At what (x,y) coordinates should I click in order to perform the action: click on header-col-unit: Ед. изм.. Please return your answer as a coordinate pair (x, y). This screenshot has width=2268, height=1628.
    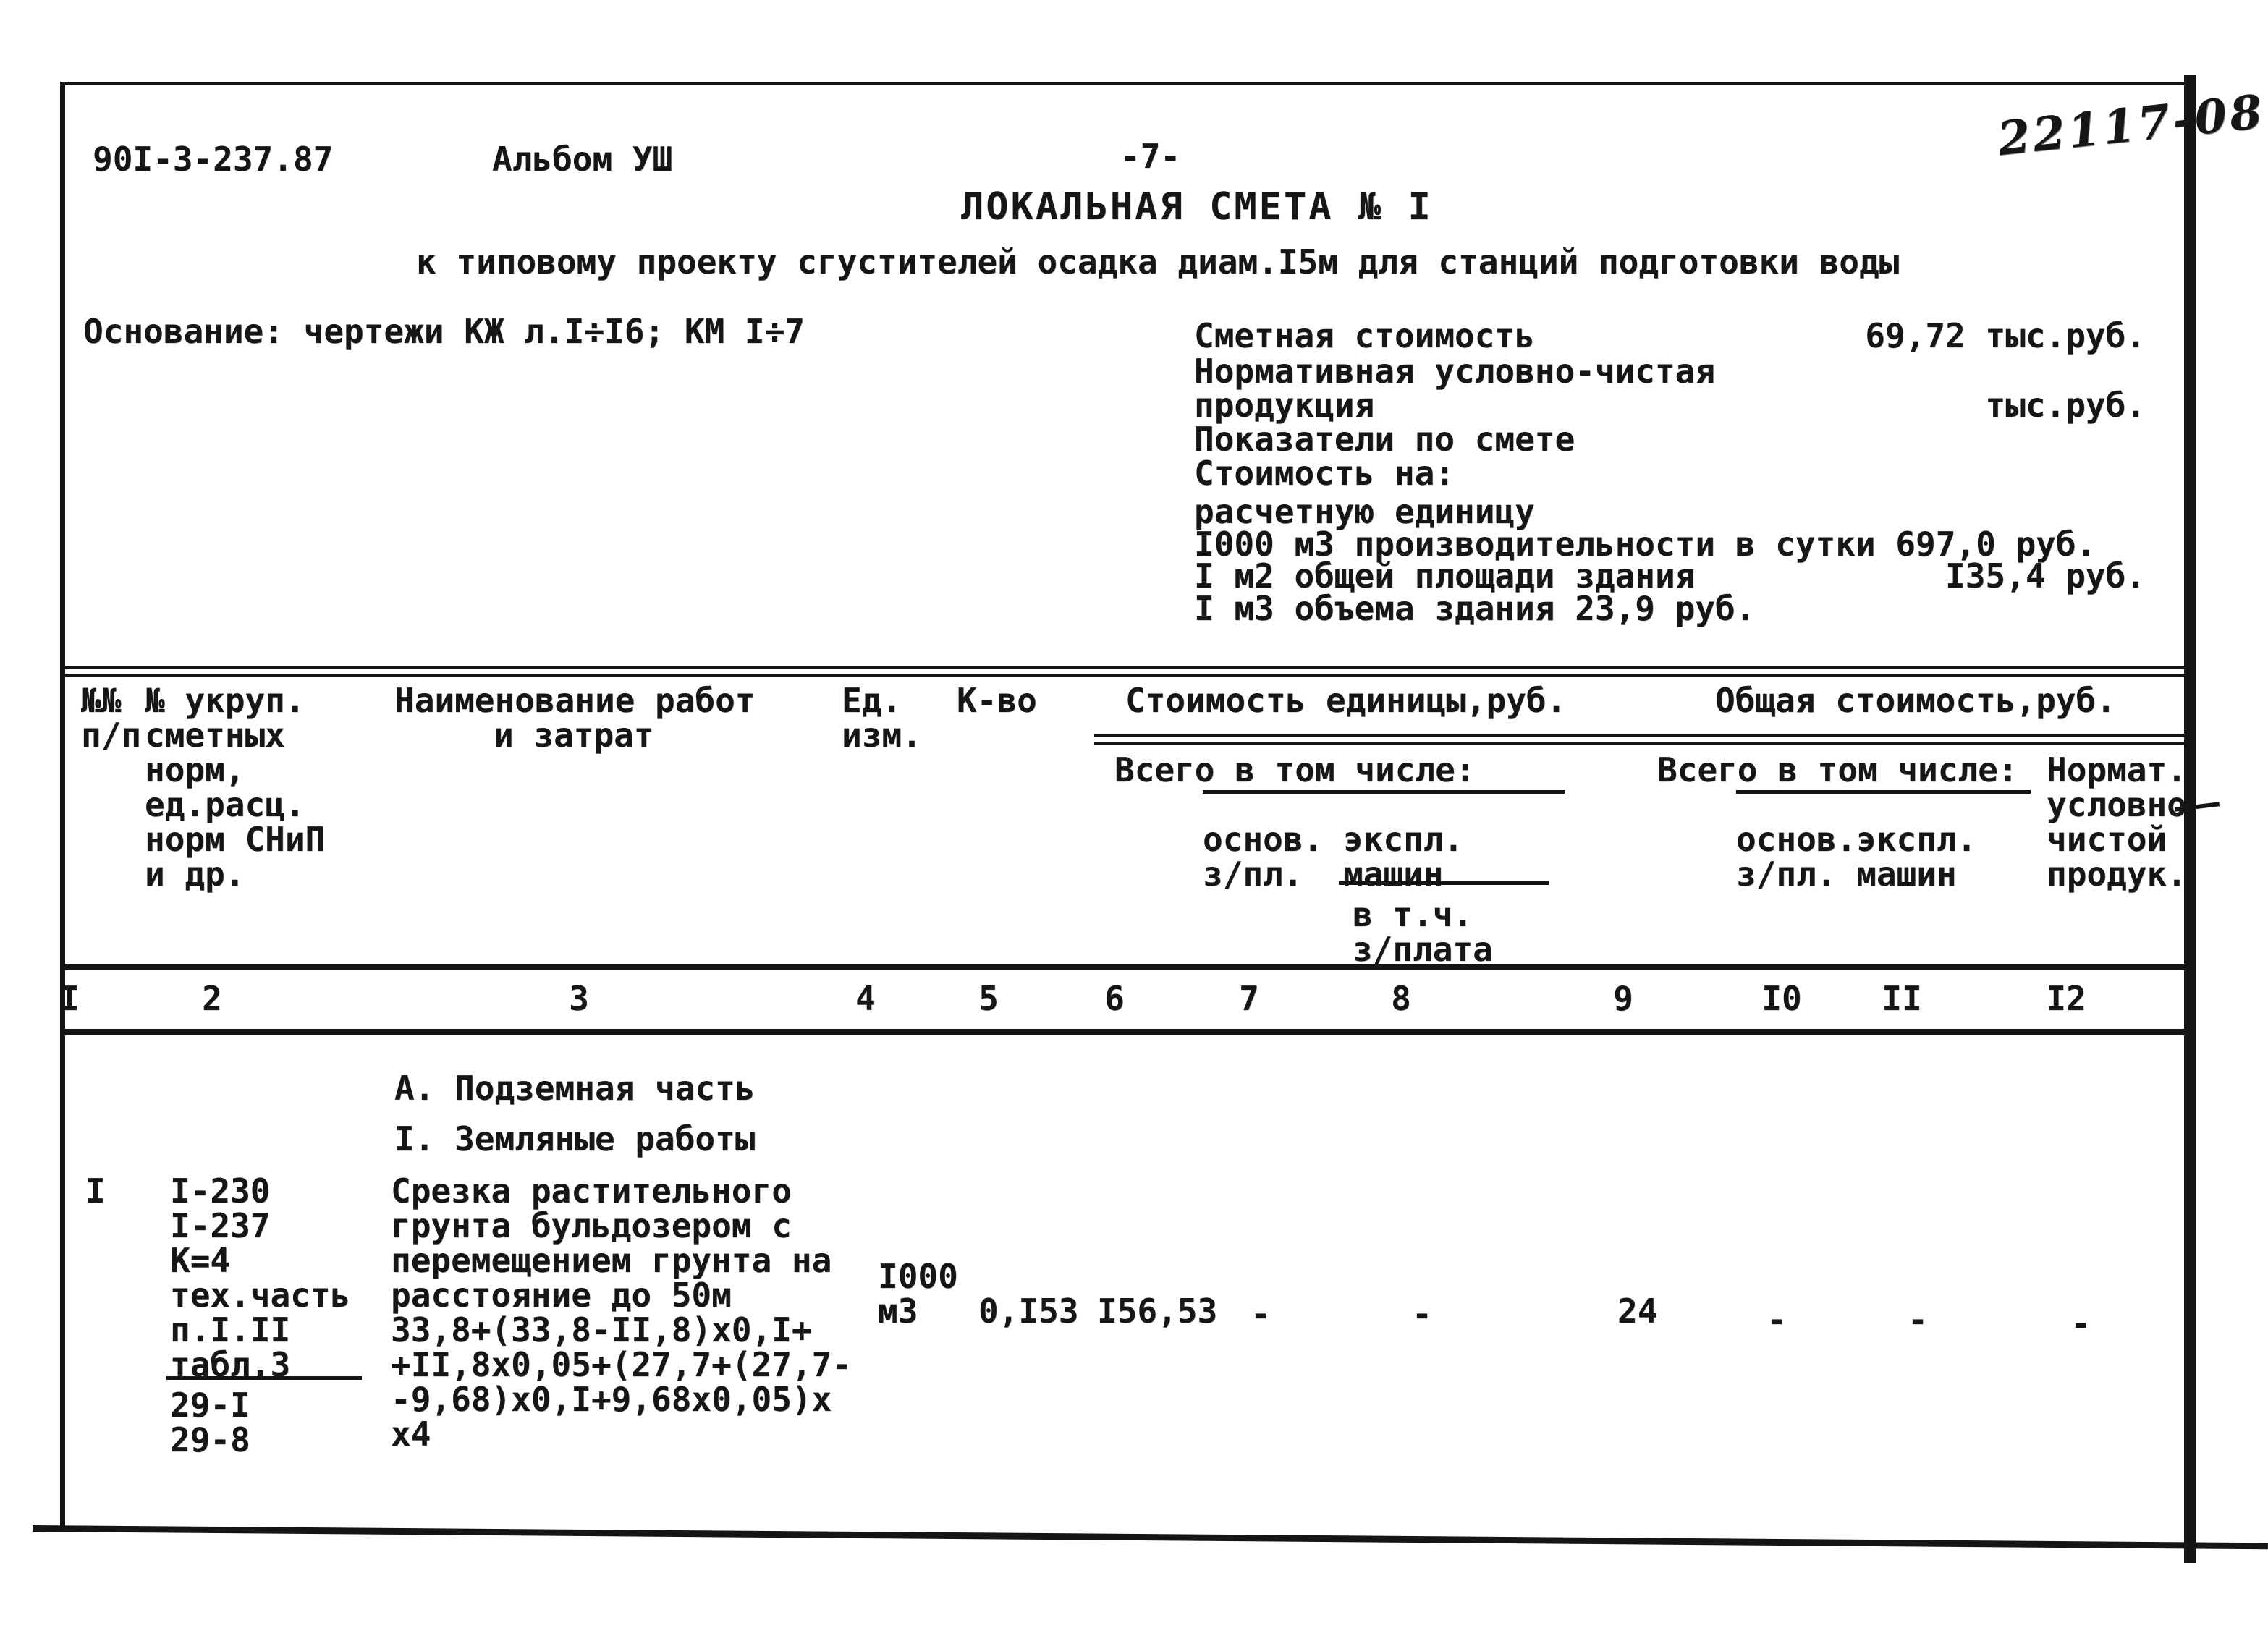
    Looking at the image, I should click on (882, 718).